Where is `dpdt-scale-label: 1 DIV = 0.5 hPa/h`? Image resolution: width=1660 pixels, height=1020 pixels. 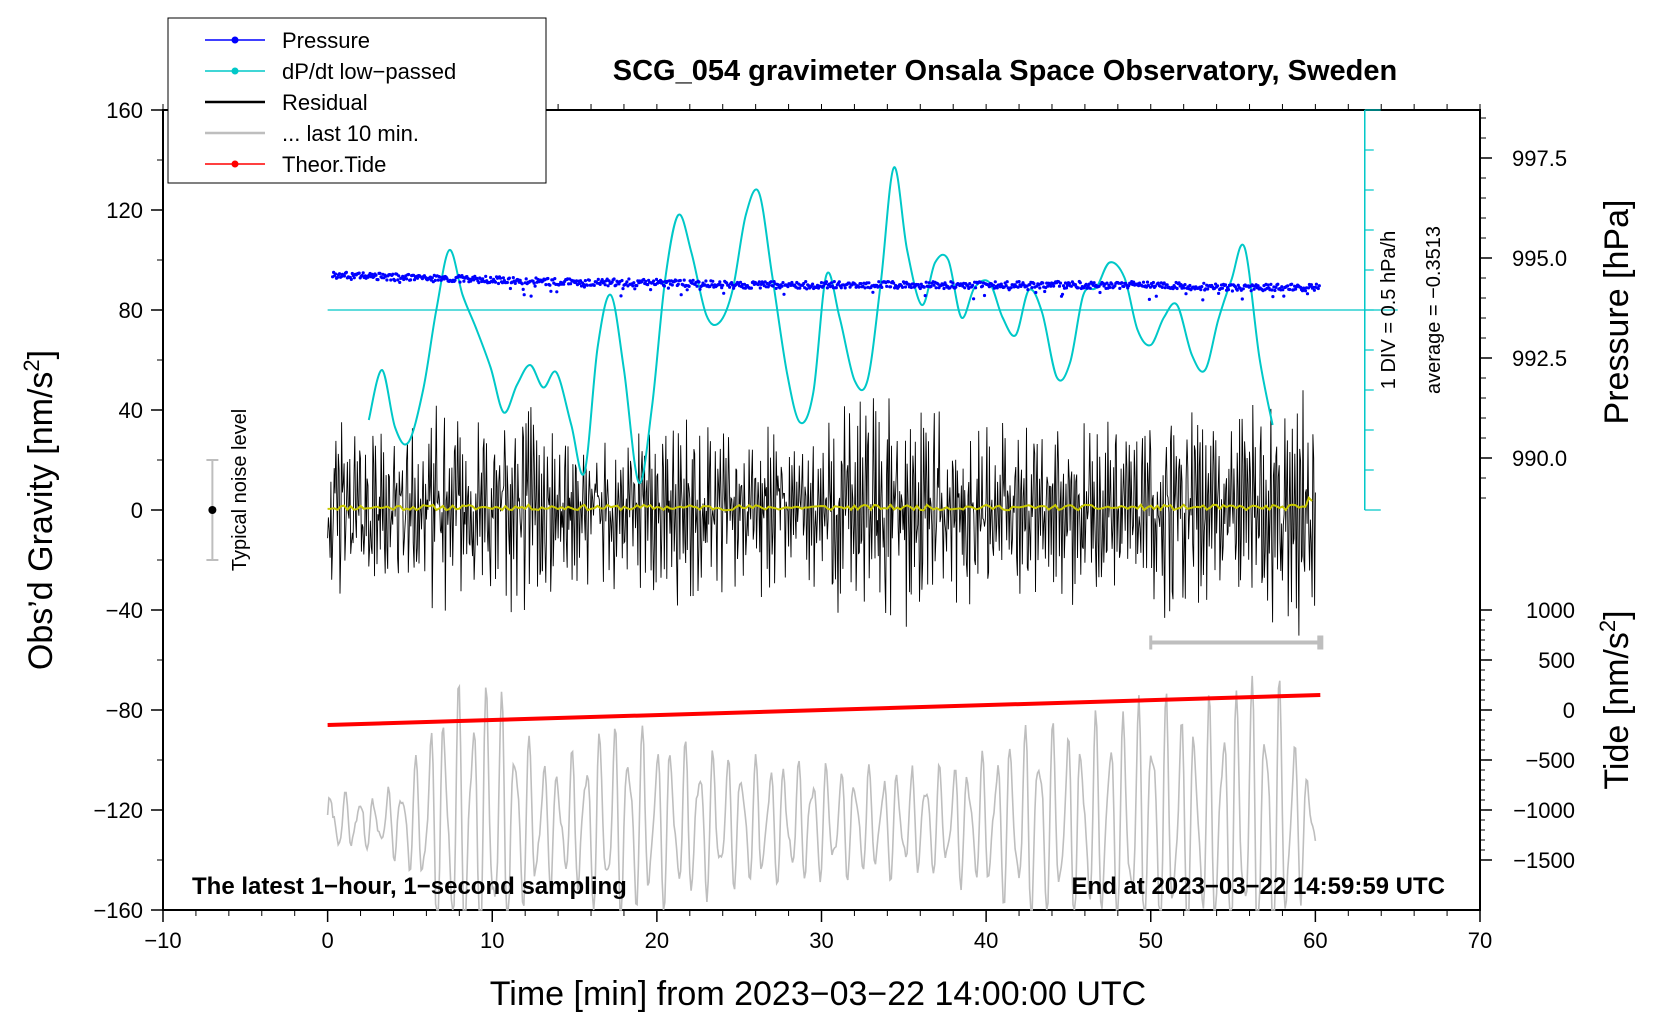 dpdt-scale-label: 1 DIV = 0.5 hPa/h is located at coordinates (1389, 310).